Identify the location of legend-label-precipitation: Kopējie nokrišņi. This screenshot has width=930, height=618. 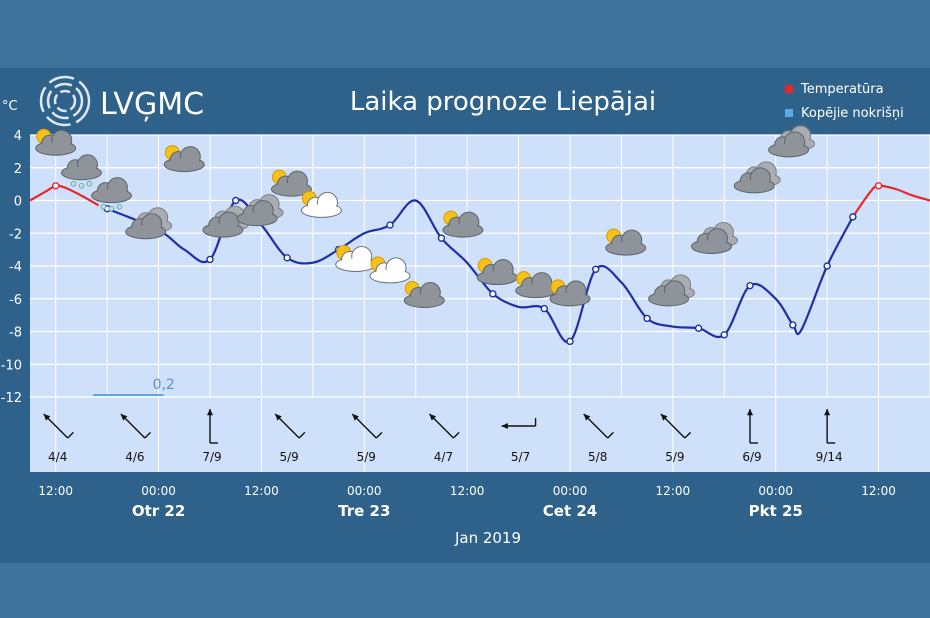
(852, 113).